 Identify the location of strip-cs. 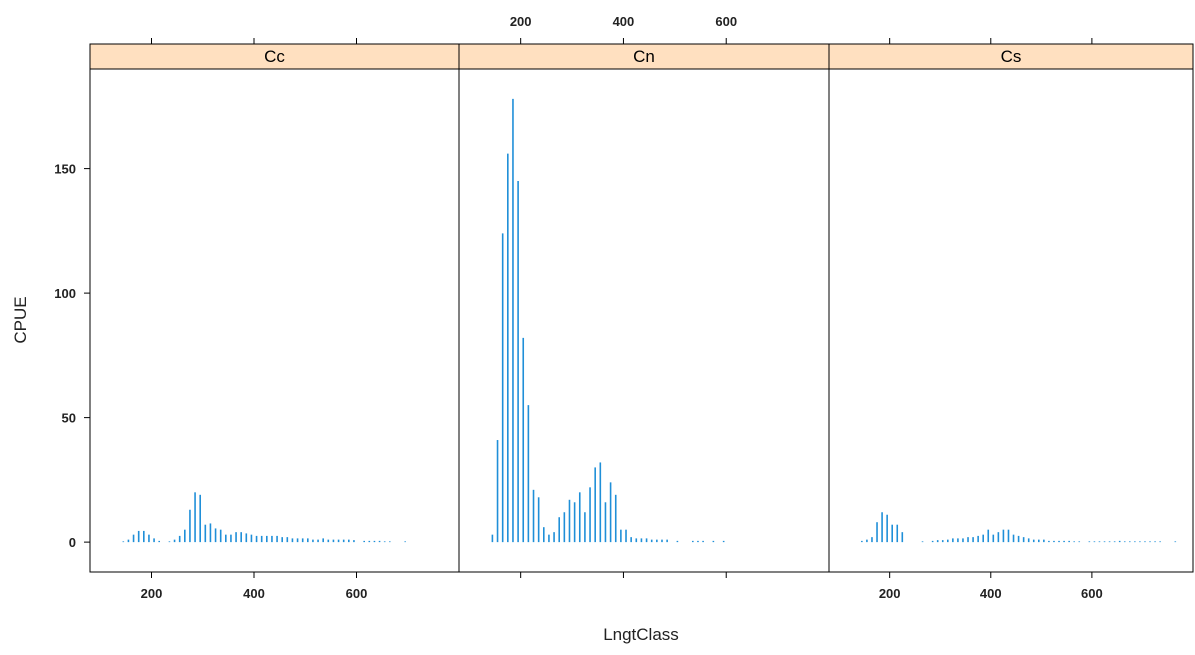
(1011, 56).